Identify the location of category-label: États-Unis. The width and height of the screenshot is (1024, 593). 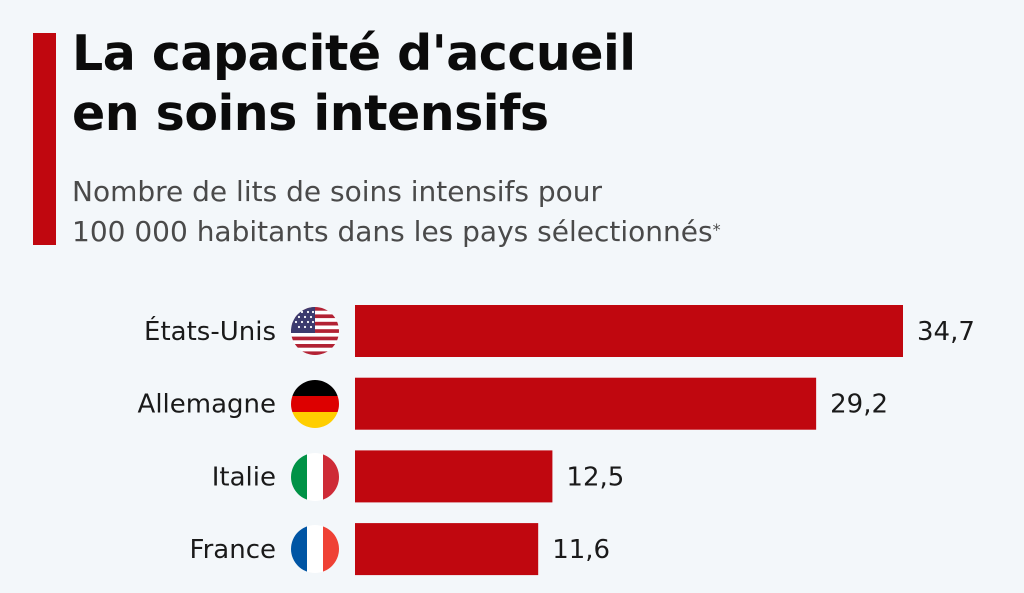
(210, 331).